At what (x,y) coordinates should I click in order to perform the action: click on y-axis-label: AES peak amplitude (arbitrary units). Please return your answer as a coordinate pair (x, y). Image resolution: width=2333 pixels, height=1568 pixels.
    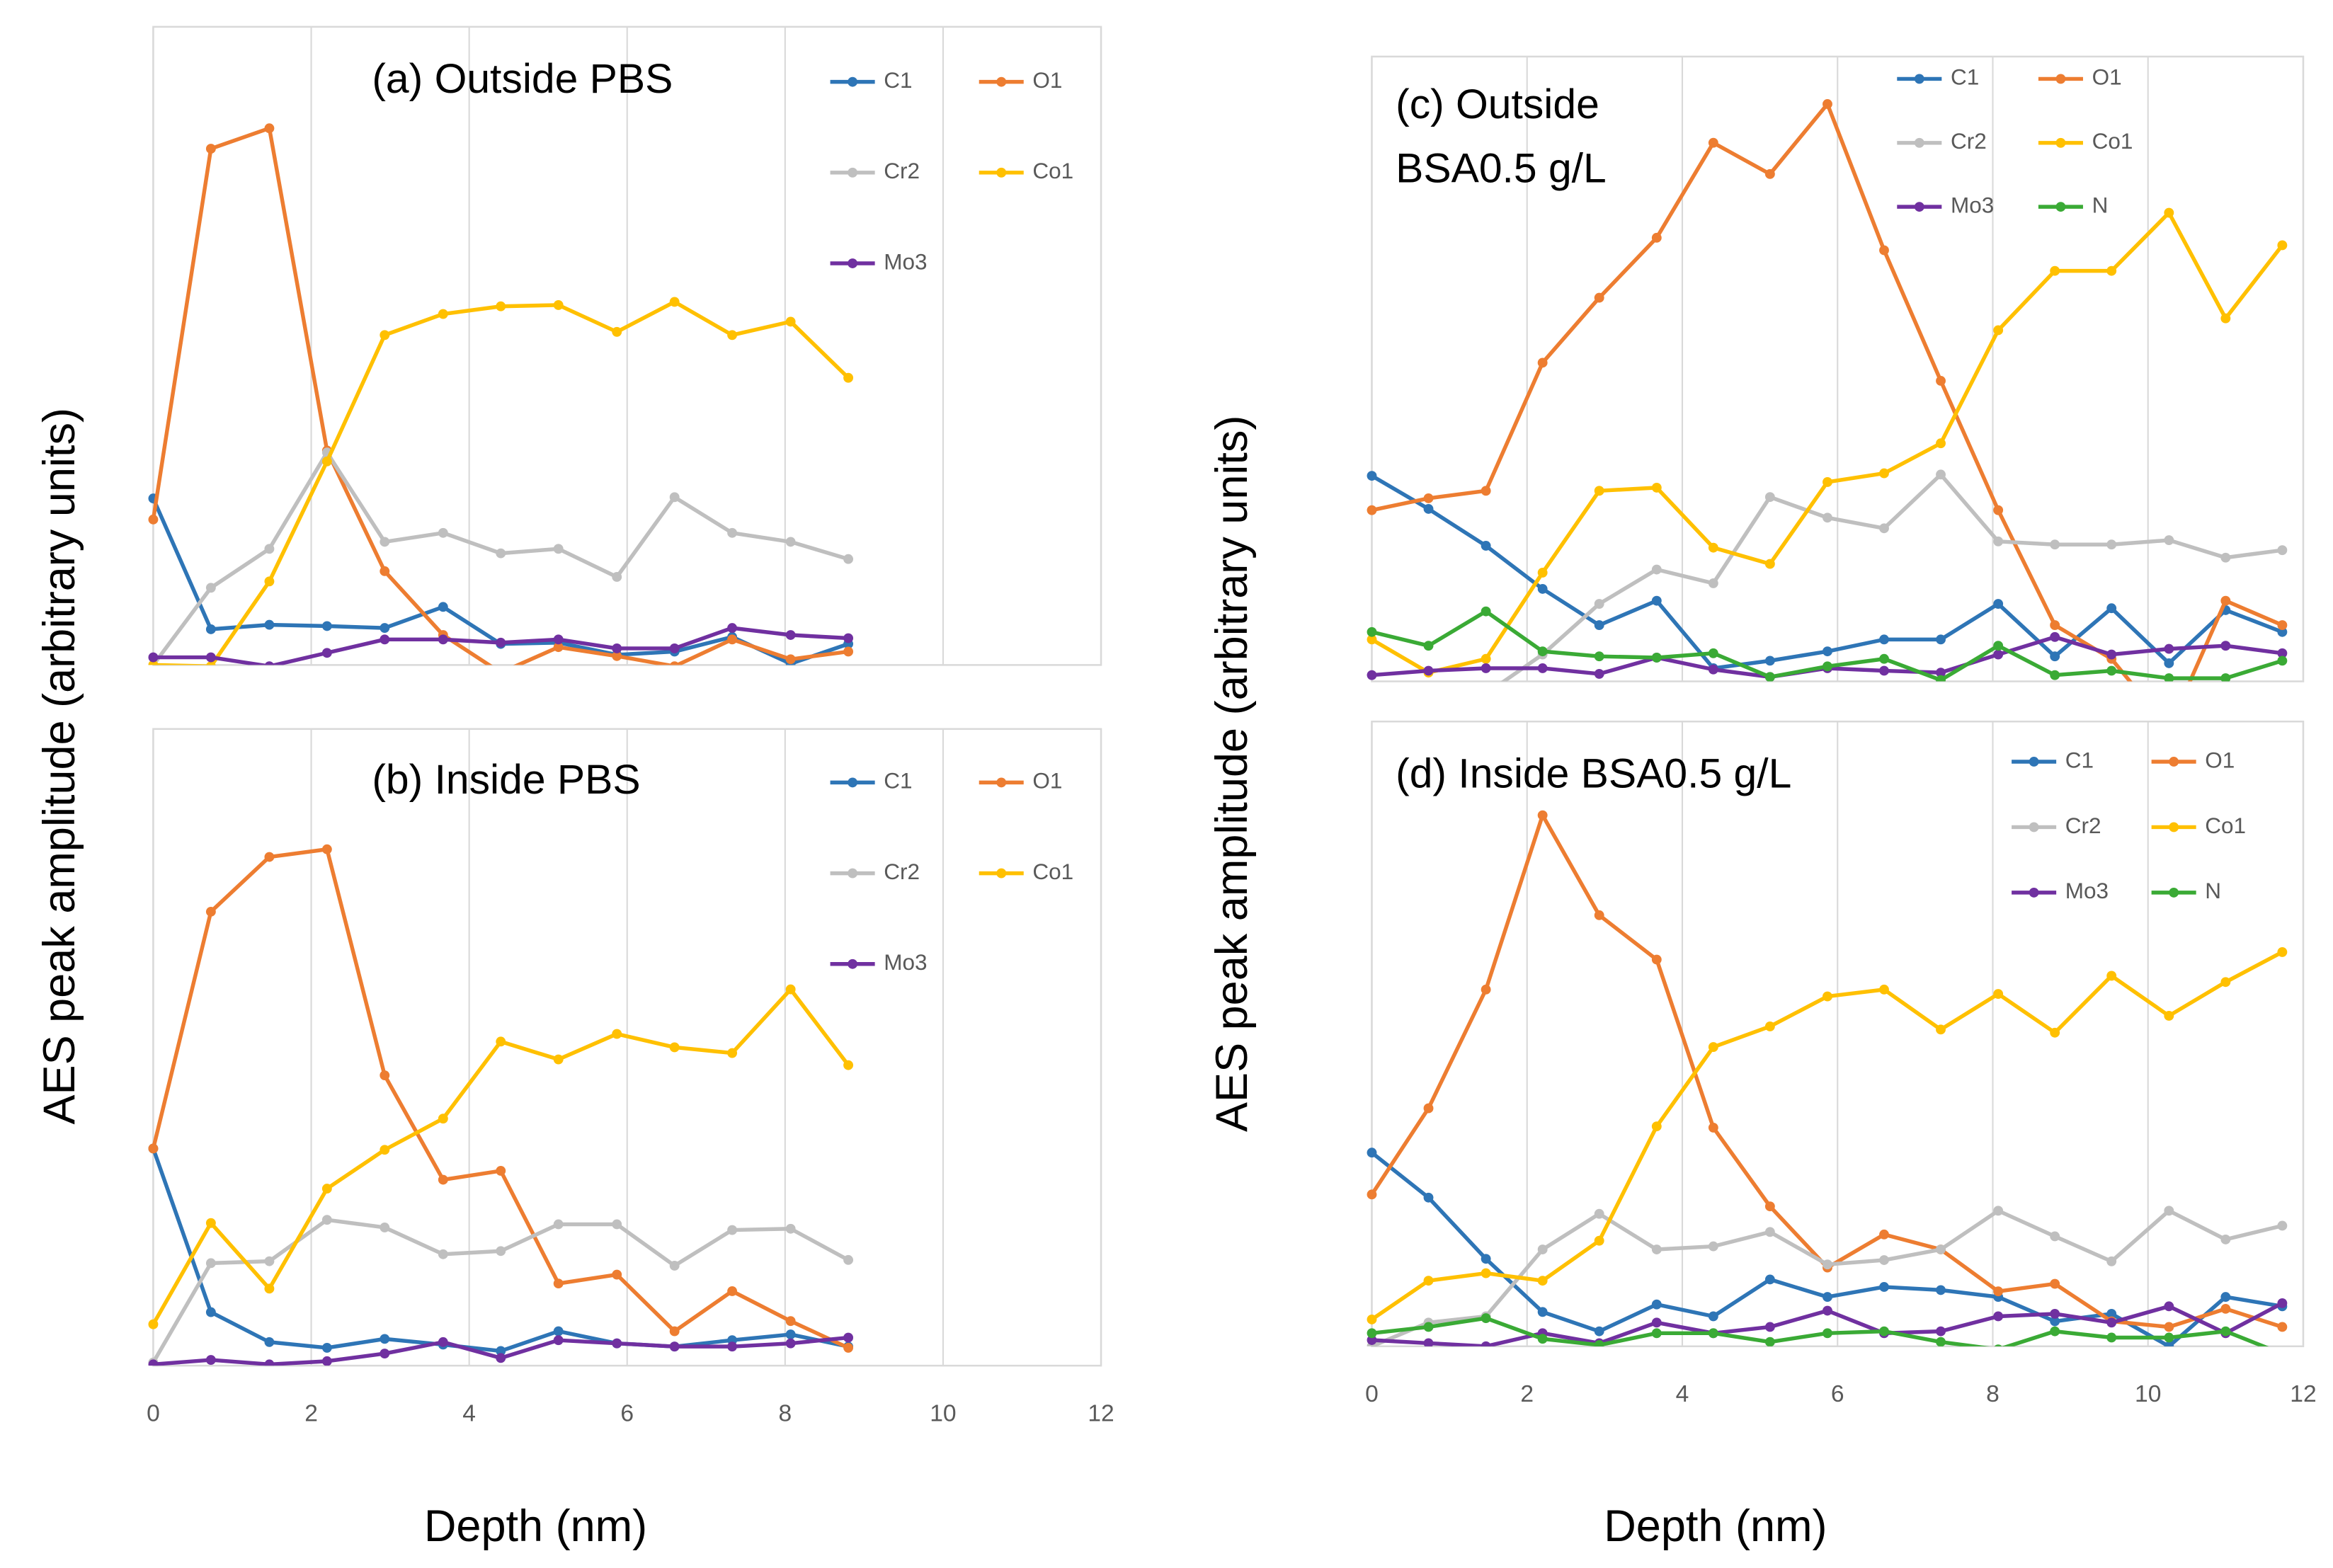
    Looking at the image, I should click on (59, 766).